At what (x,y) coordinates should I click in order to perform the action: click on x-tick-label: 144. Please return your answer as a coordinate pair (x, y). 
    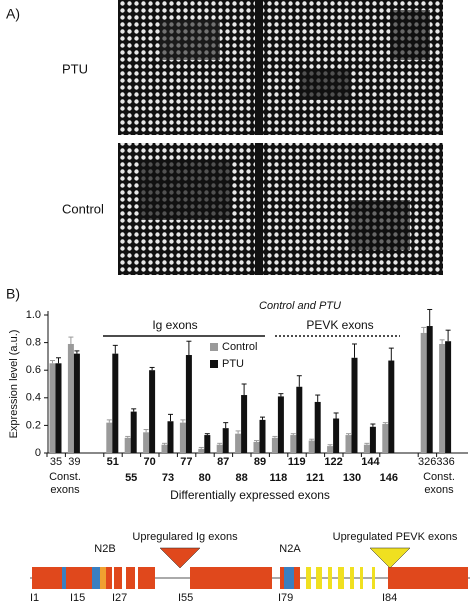
    Looking at the image, I should click on (370, 462).